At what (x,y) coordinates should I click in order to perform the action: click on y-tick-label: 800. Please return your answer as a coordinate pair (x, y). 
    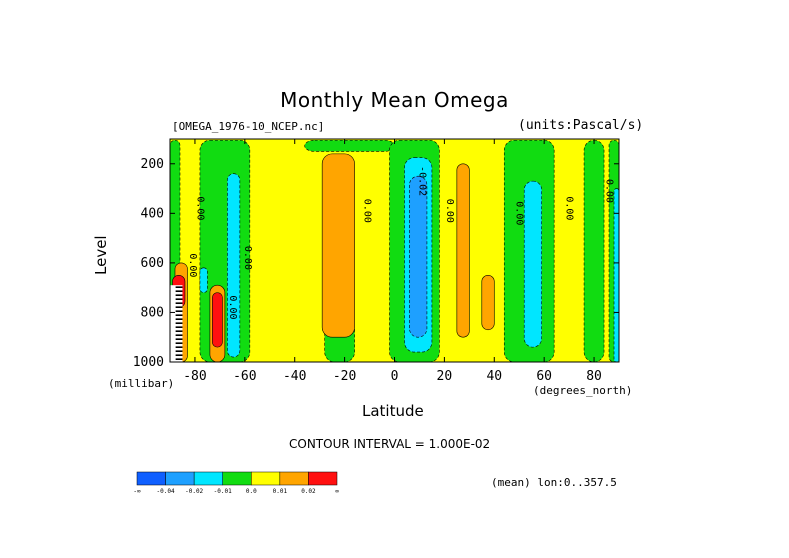
    Looking at the image, I should click on (152, 312).